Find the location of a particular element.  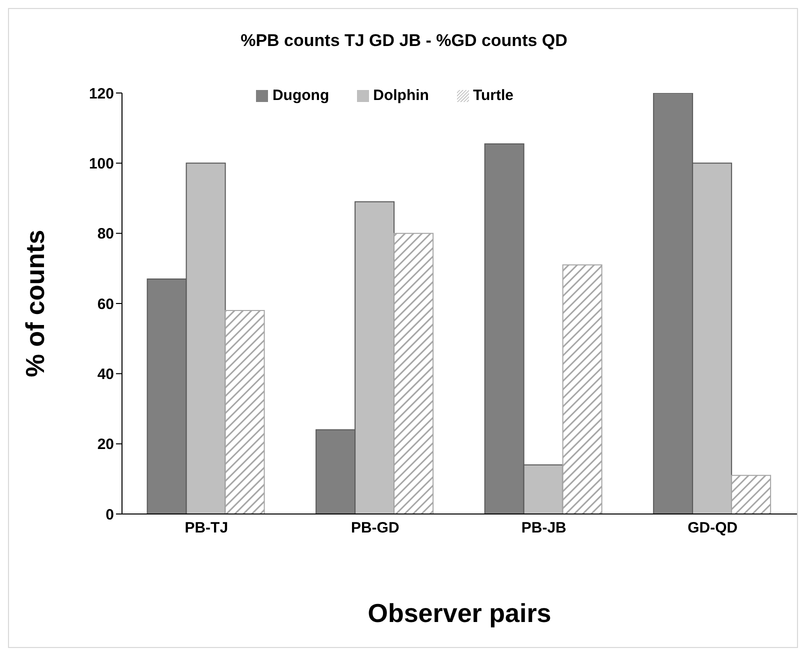

legend-label: Dugong is located at coordinates (301, 95).